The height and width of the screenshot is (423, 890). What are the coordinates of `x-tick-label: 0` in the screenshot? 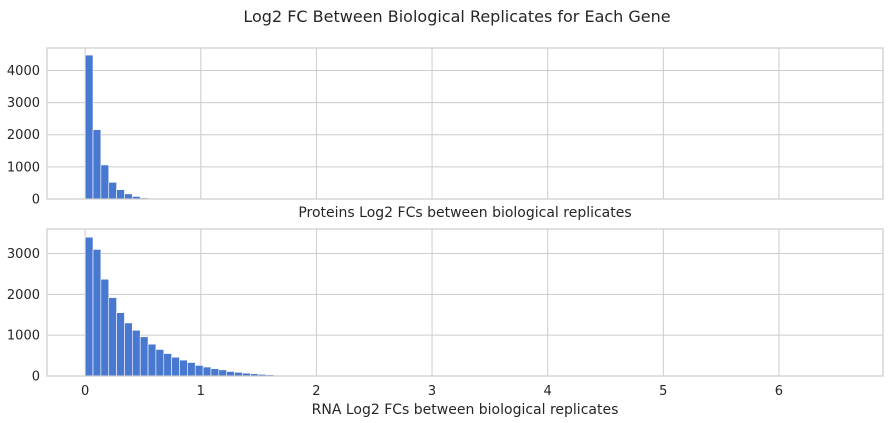 It's located at (85, 391).